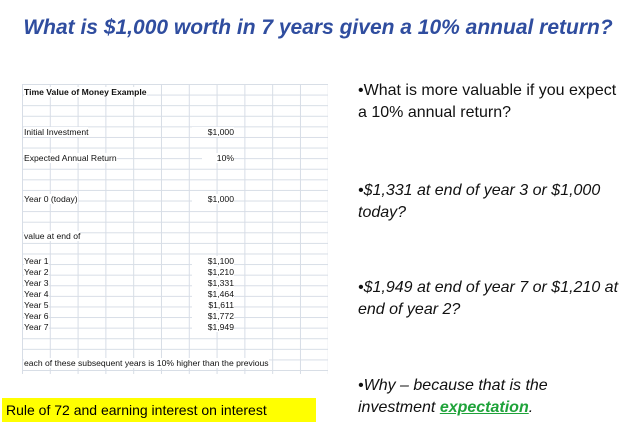 The height and width of the screenshot is (436, 636). I want to click on year-label: Year 1, so click(36, 261).